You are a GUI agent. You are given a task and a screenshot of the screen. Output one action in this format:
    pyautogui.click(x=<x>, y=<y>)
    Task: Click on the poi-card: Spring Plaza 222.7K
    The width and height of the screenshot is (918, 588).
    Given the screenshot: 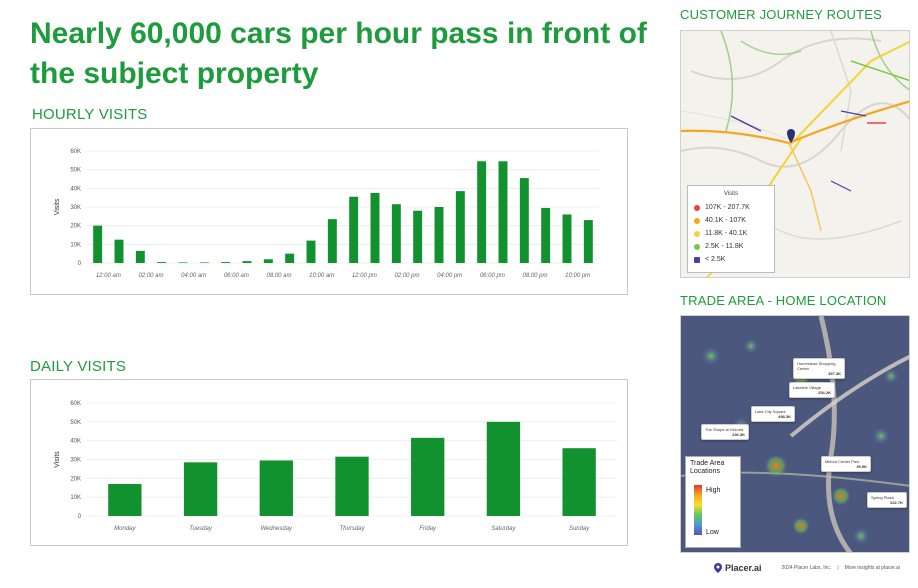 What is the action you would take?
    pyautogui.click(x=887, y=500)
    